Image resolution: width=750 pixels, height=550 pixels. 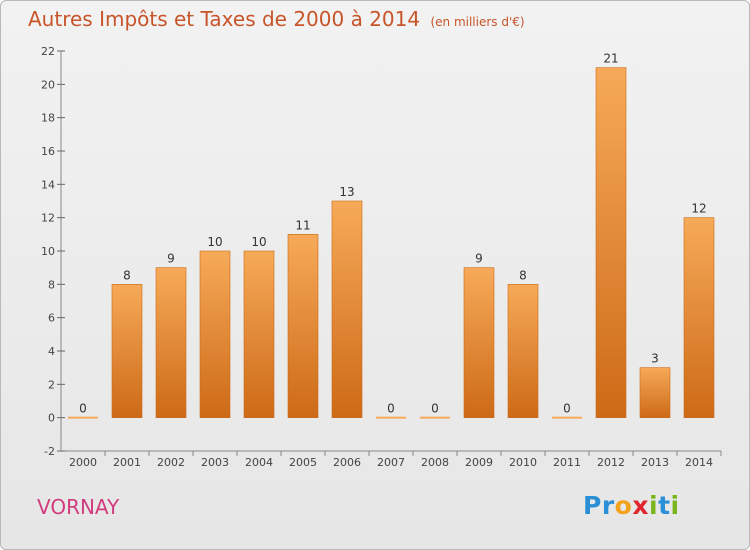 What do you see at coordinates (51, 318) in the screenshot?
I see `y-tick-label: 6` at bounding box center [51, 318].